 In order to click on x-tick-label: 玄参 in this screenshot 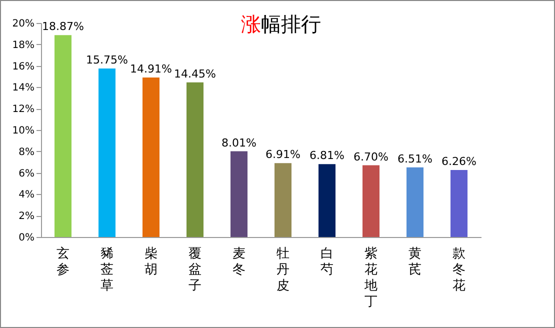, I will do `click(63, 262)`.